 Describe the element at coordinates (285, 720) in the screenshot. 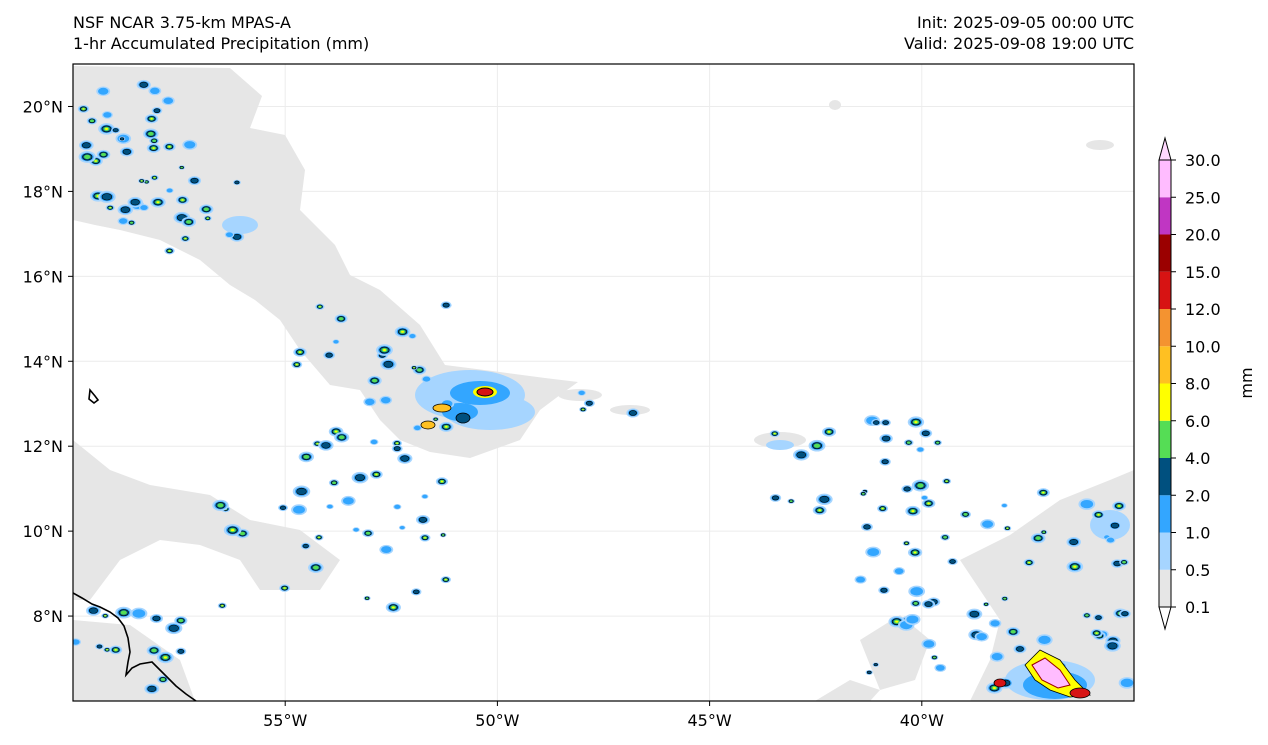

I see `lon-tick-label: 55°W` at that location.